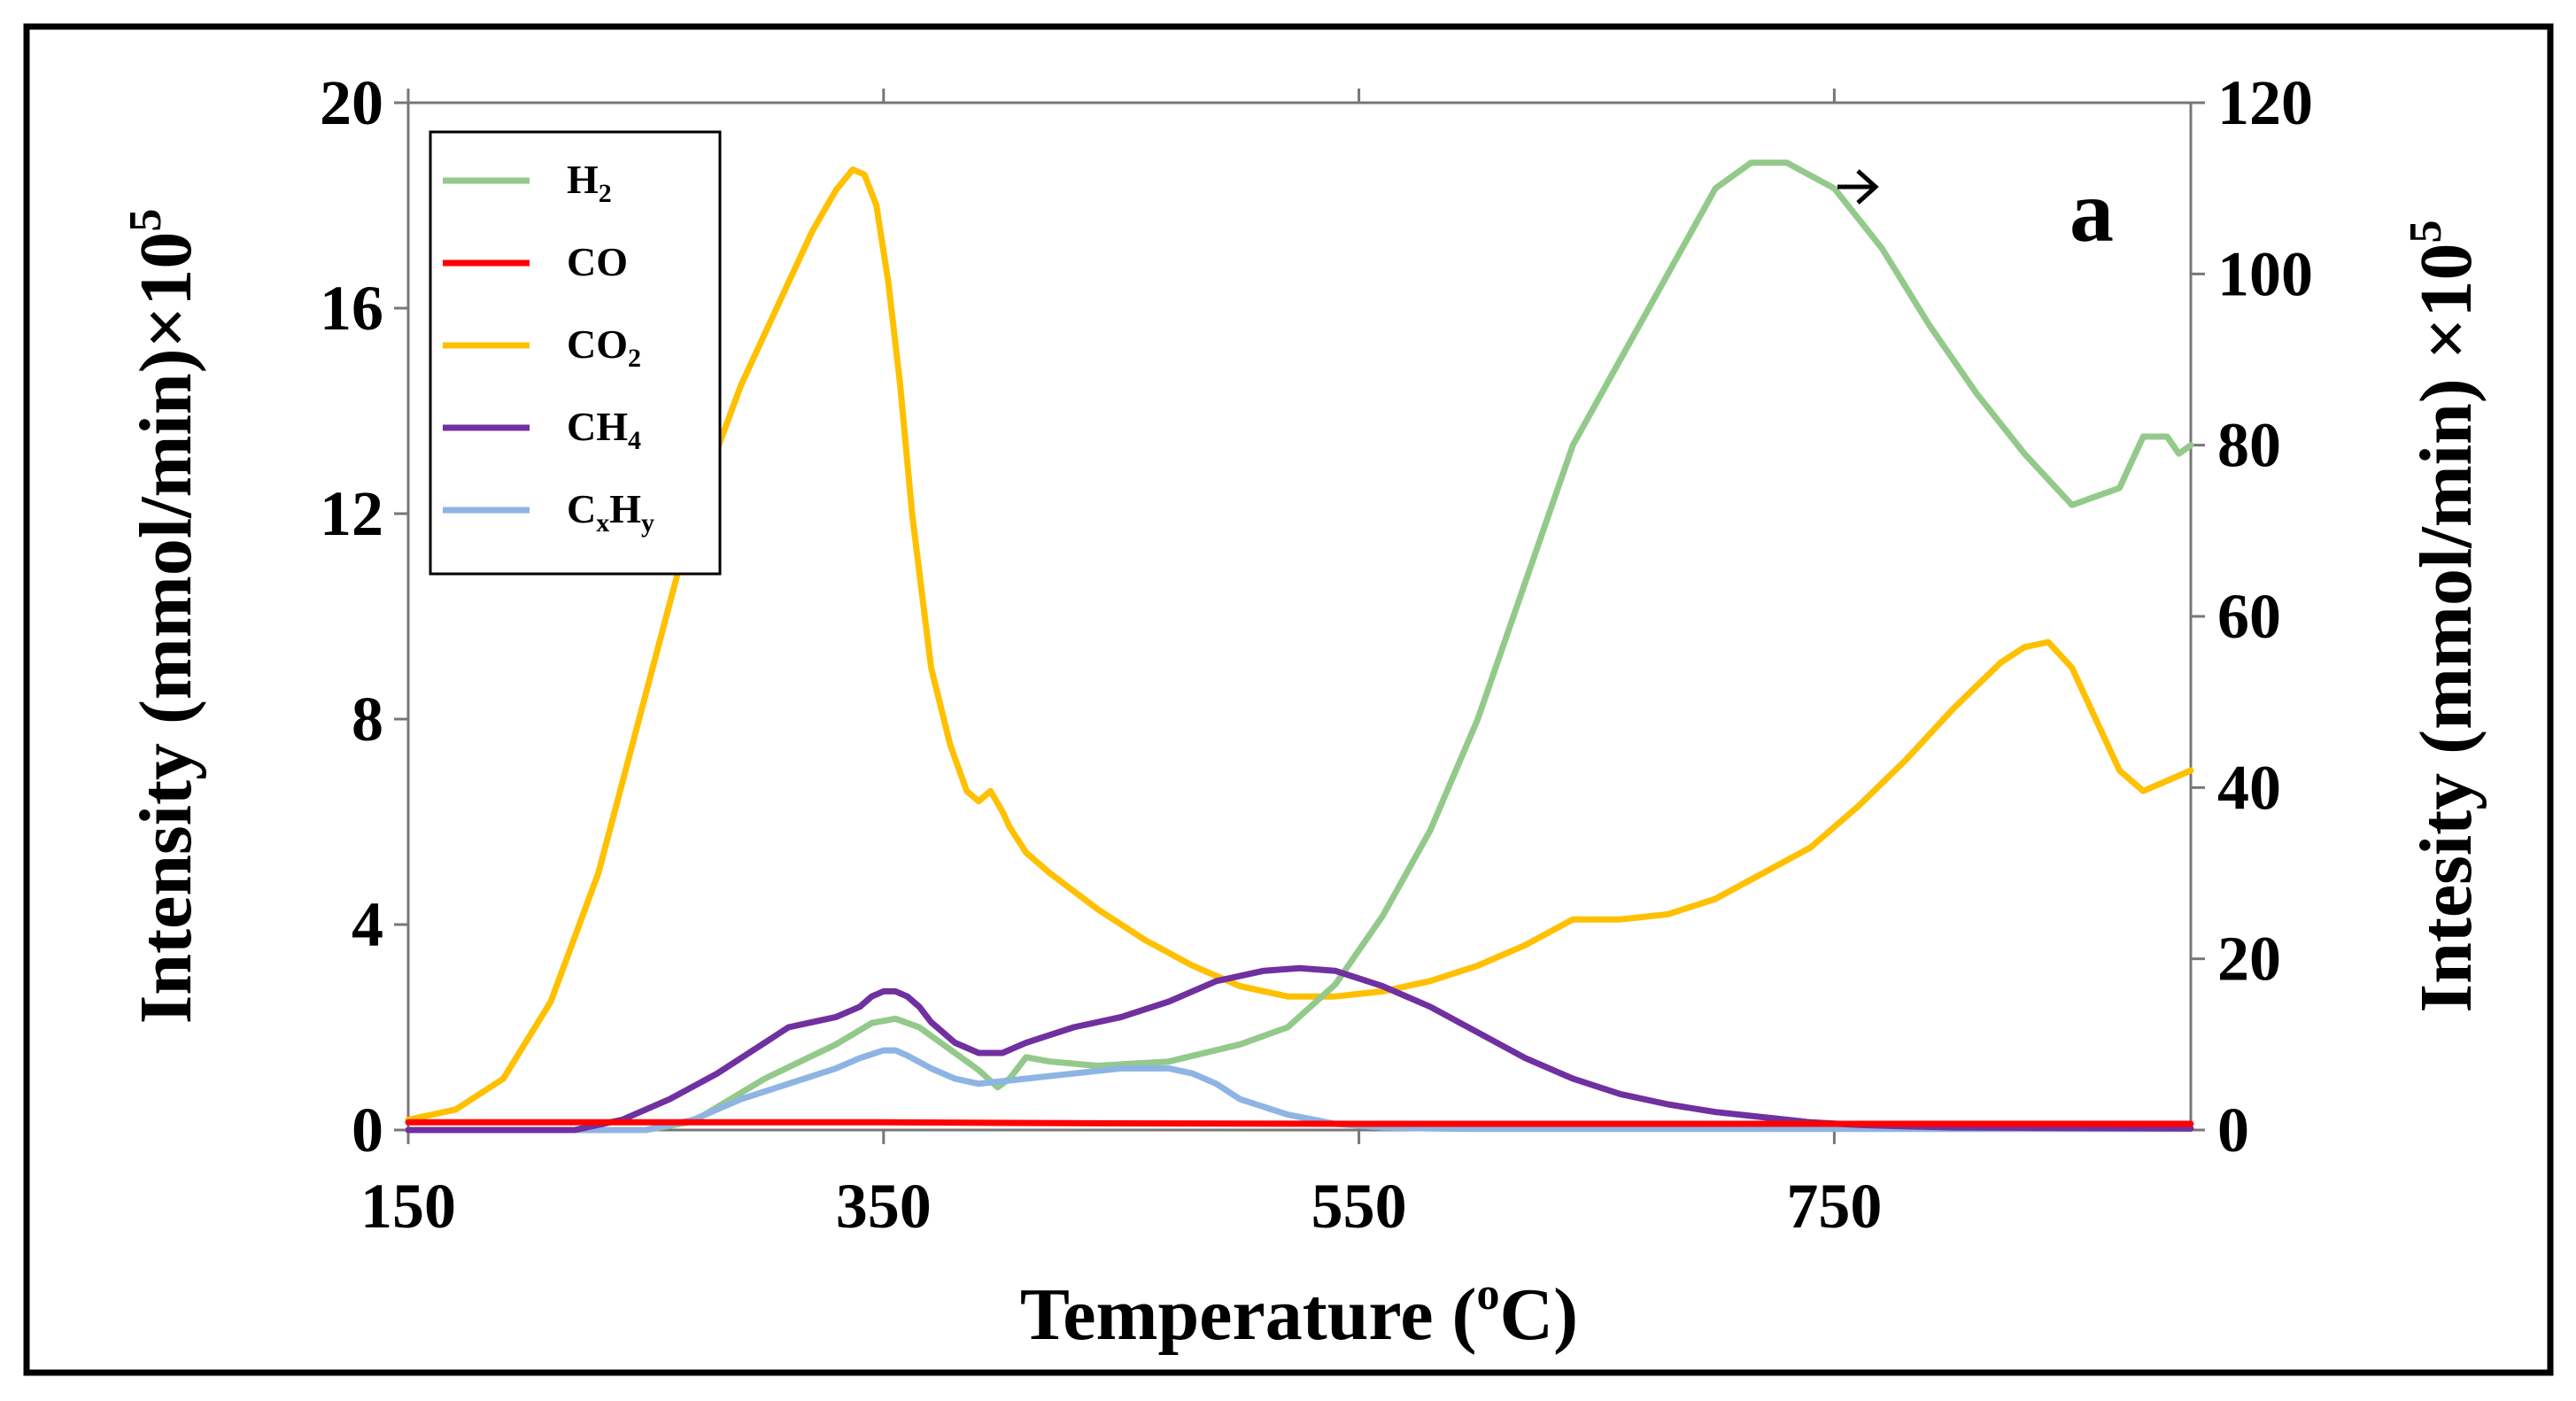 This screenshot has height=1401, width=2576. I want to click on series-line-ch4, so click(1299, 1049).